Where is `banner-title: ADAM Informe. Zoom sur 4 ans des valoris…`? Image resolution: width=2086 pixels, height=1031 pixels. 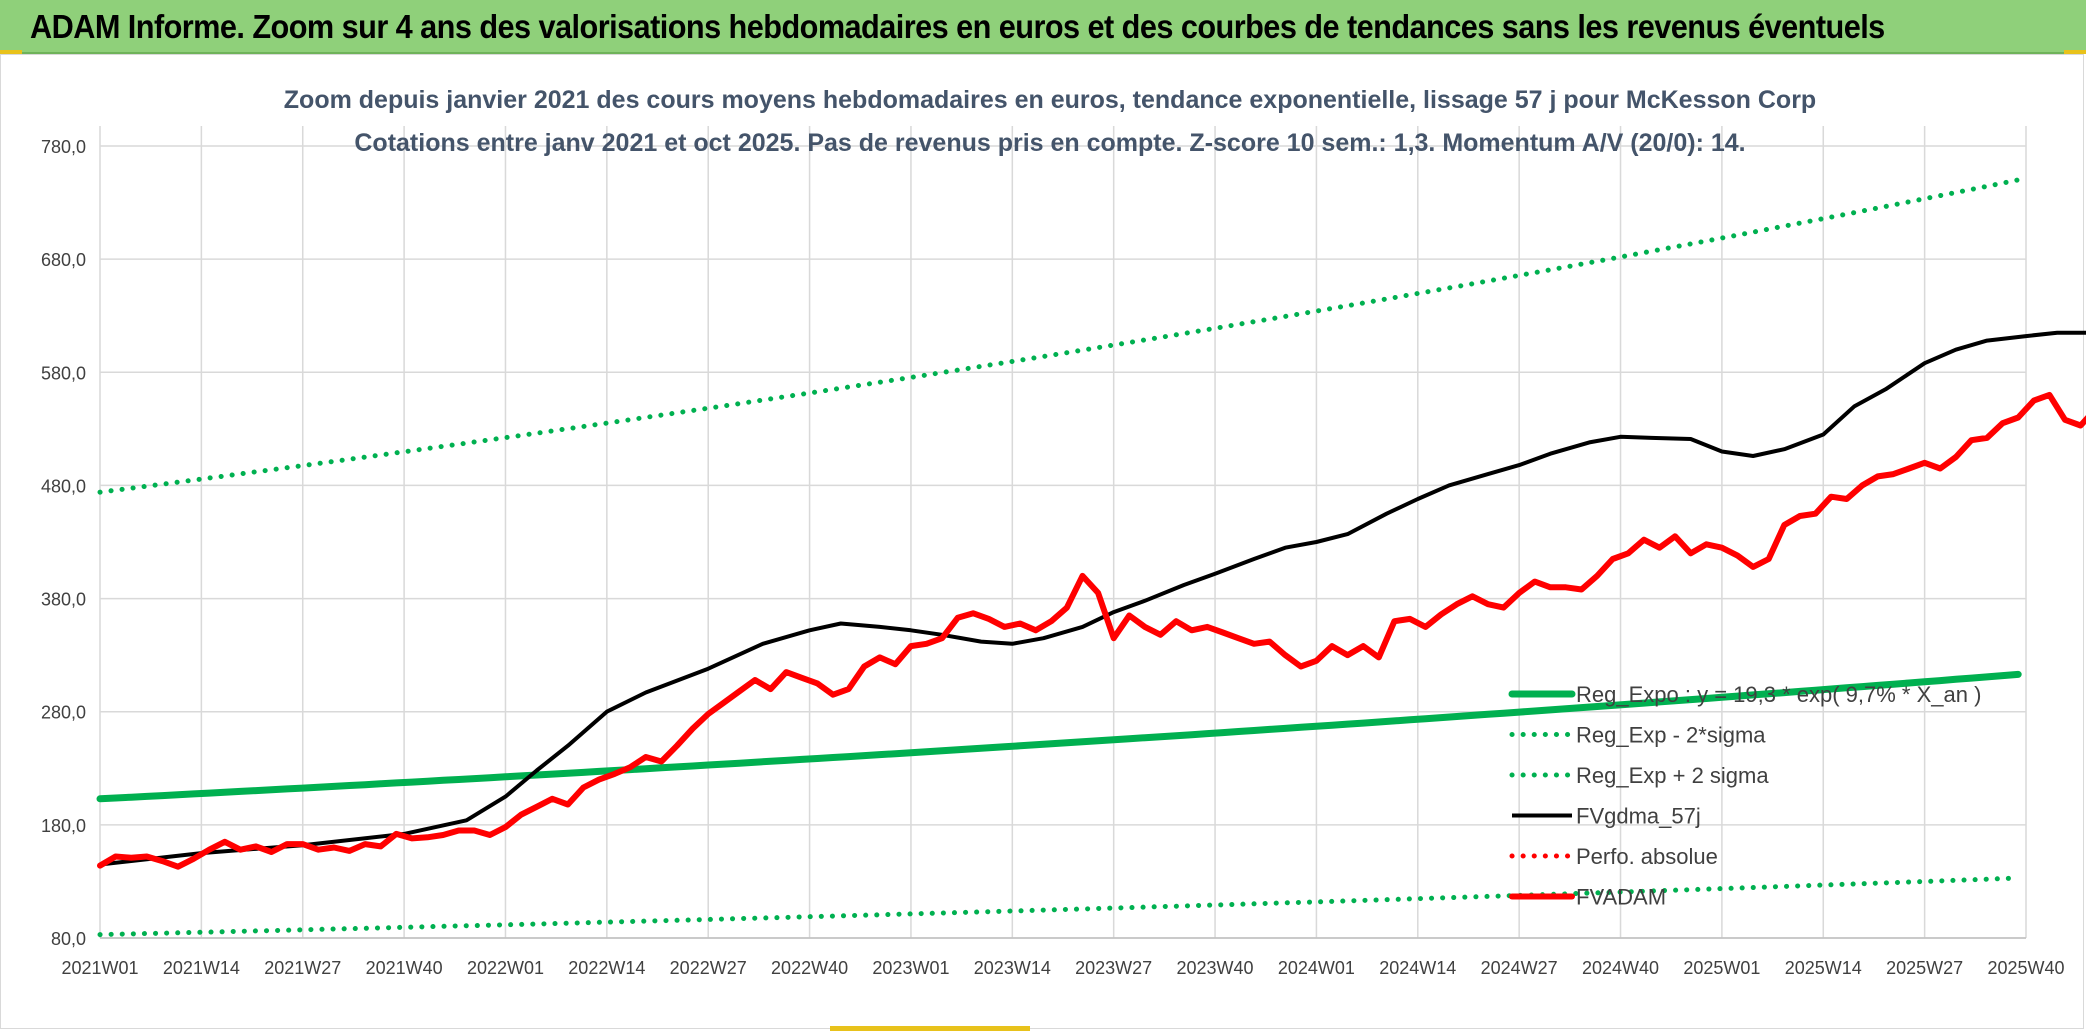
banner-title: ADAM Informe. Zoom sur 4 ans des valoris… is located at coordinates (957, 26).